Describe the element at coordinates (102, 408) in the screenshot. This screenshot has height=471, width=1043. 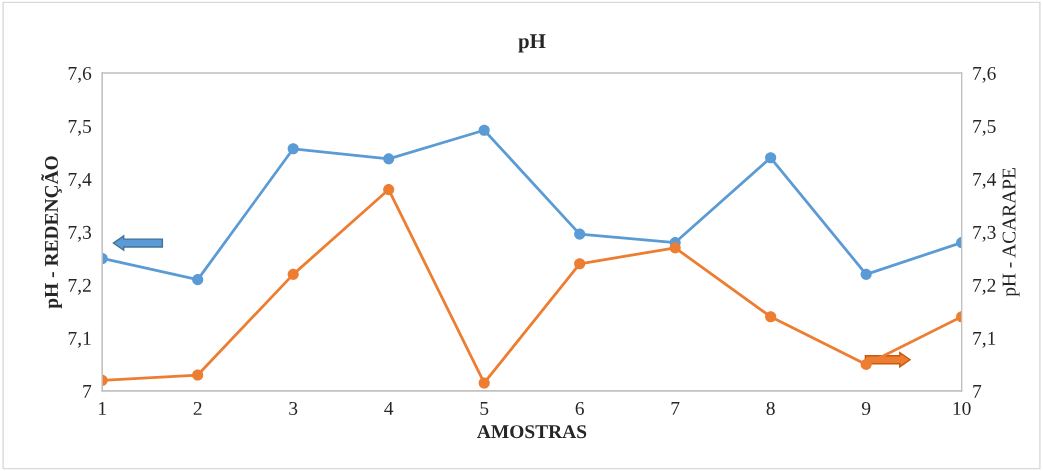
I see `x-tick-label: 1` at that location.